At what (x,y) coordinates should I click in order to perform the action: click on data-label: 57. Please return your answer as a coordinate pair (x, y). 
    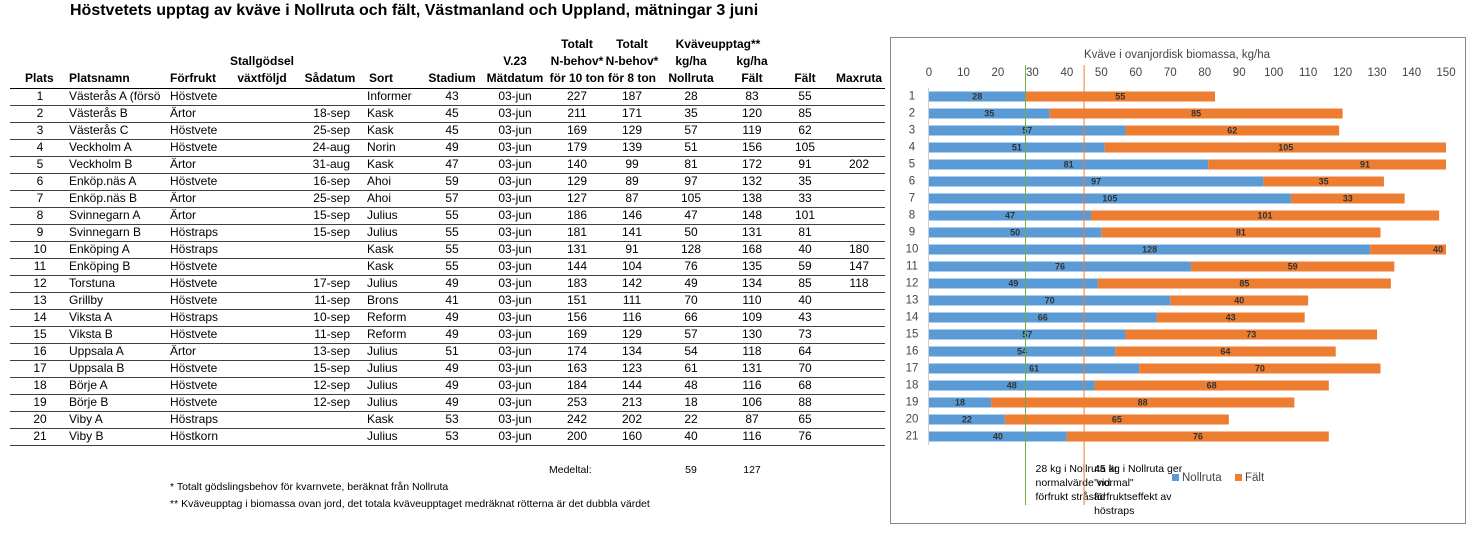
    Looking at the image, I should click on (1027, 130).